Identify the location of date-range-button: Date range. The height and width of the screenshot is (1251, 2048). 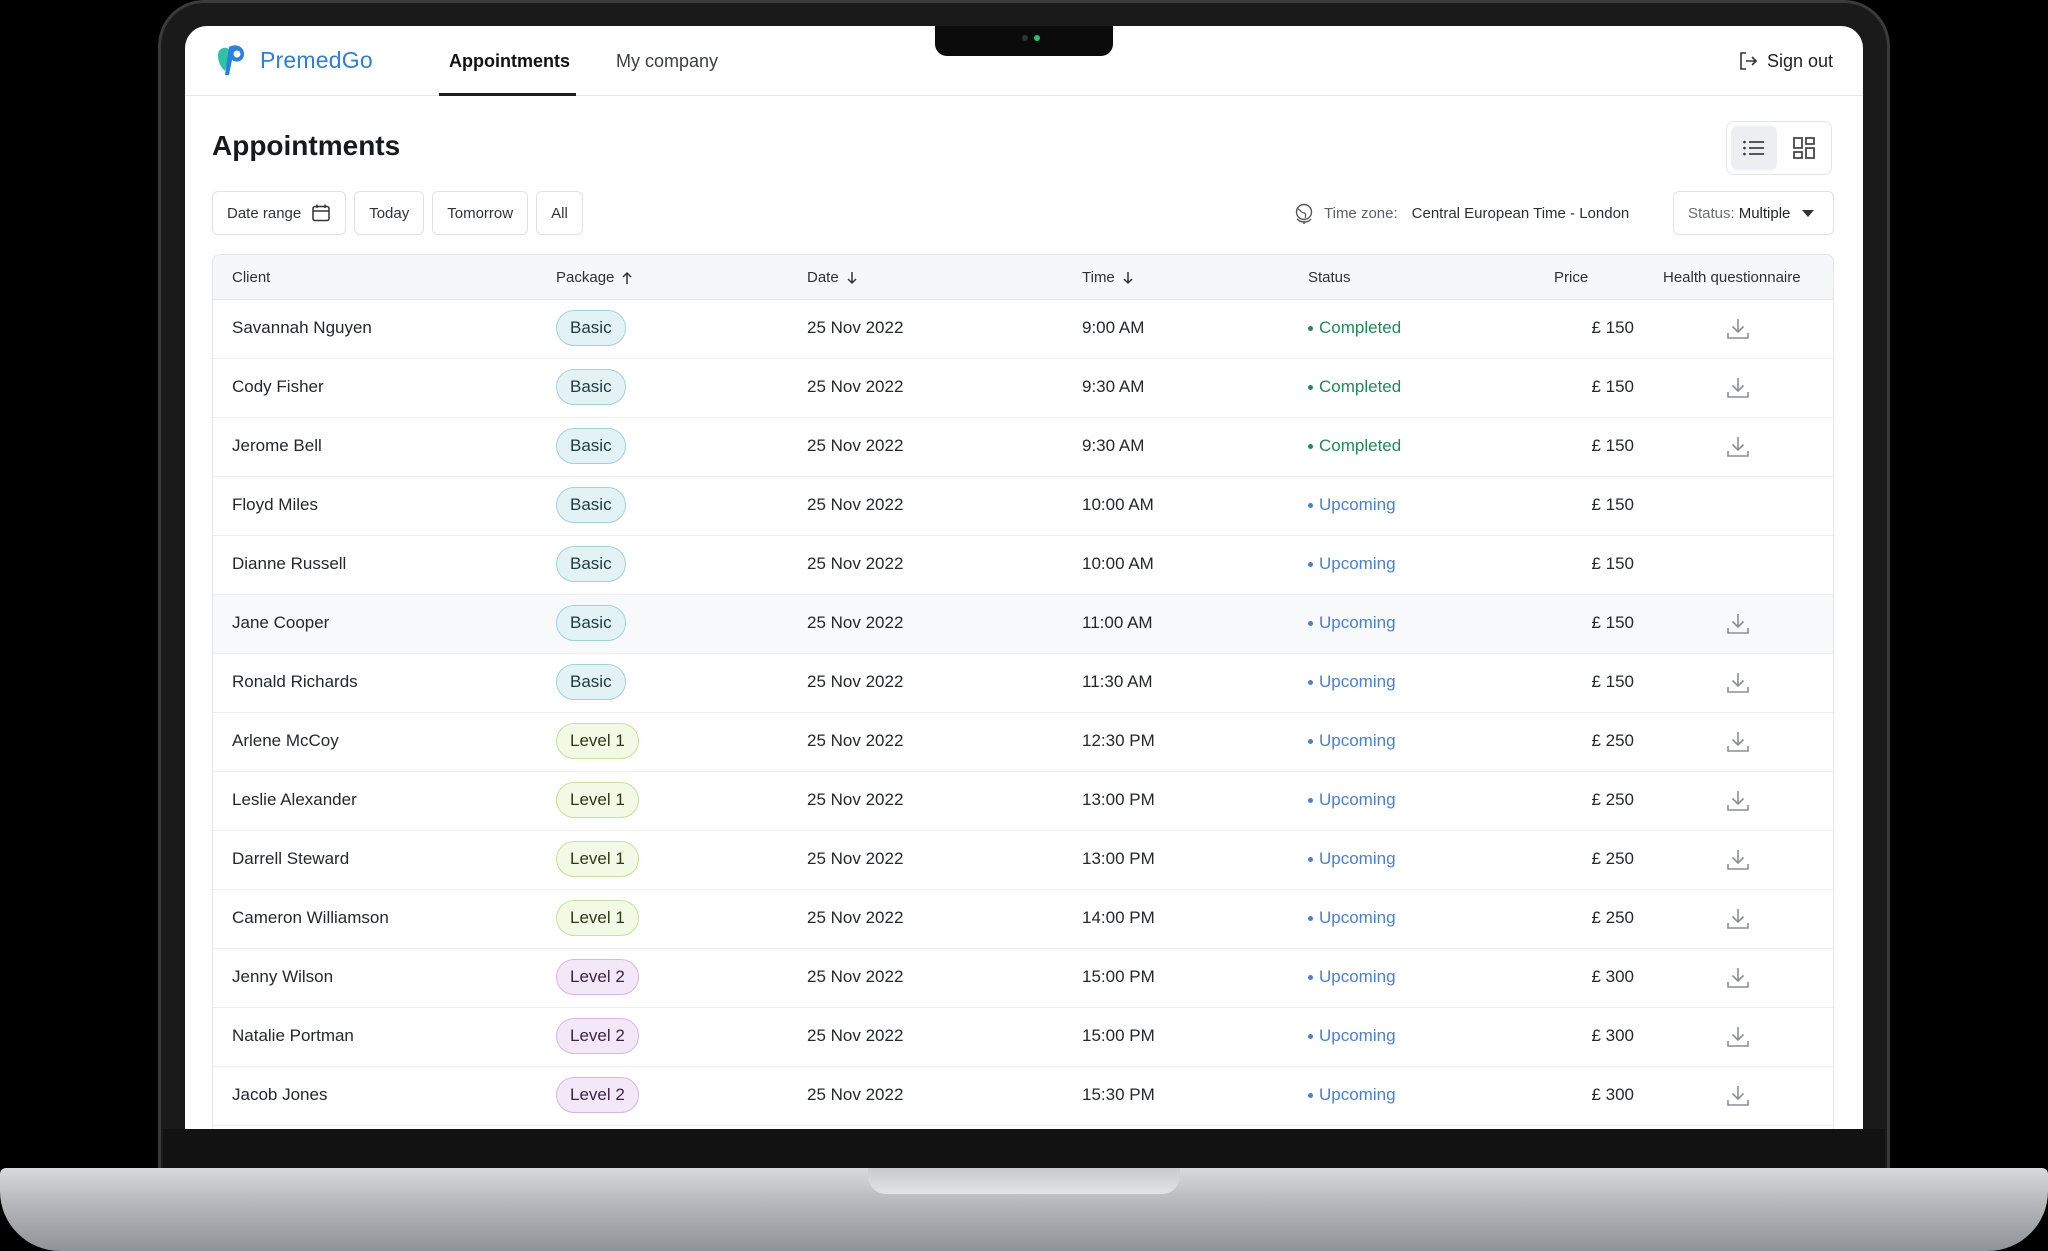
(279, 213).